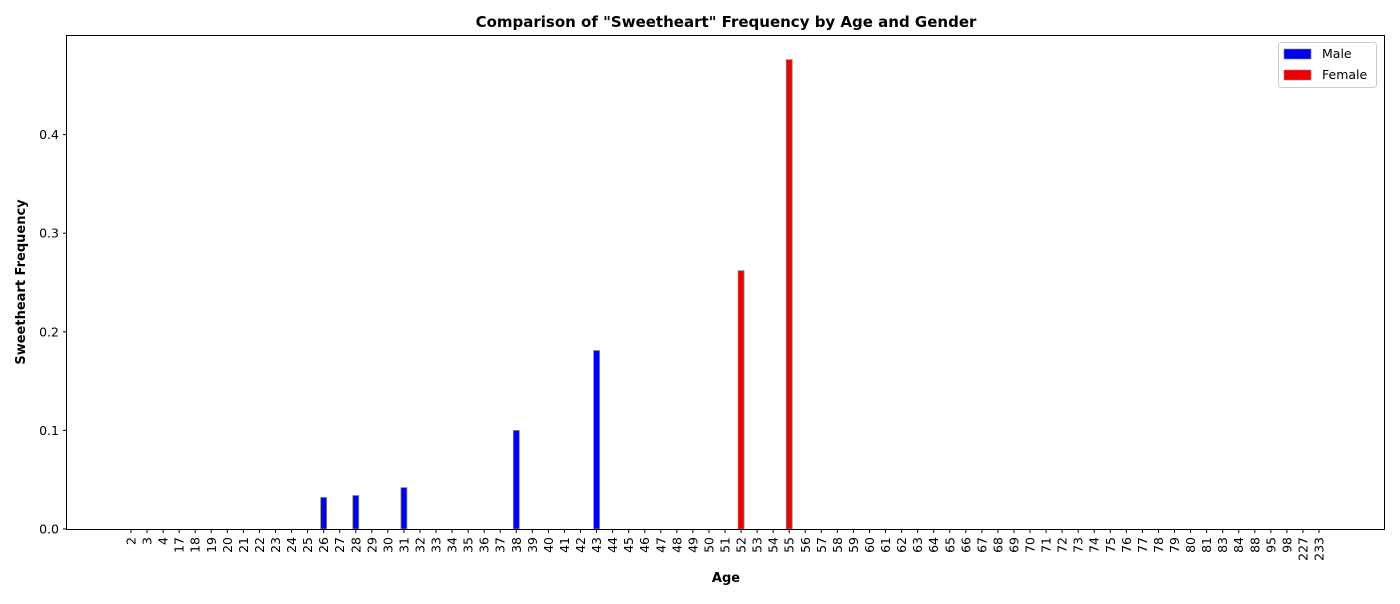 The width and height of the screenshot is (1400, 604). What do you see at coordinates (1286, 545) in the screenshot?
I see `x-tick-label: 98` at bounding box center [1286, 545].